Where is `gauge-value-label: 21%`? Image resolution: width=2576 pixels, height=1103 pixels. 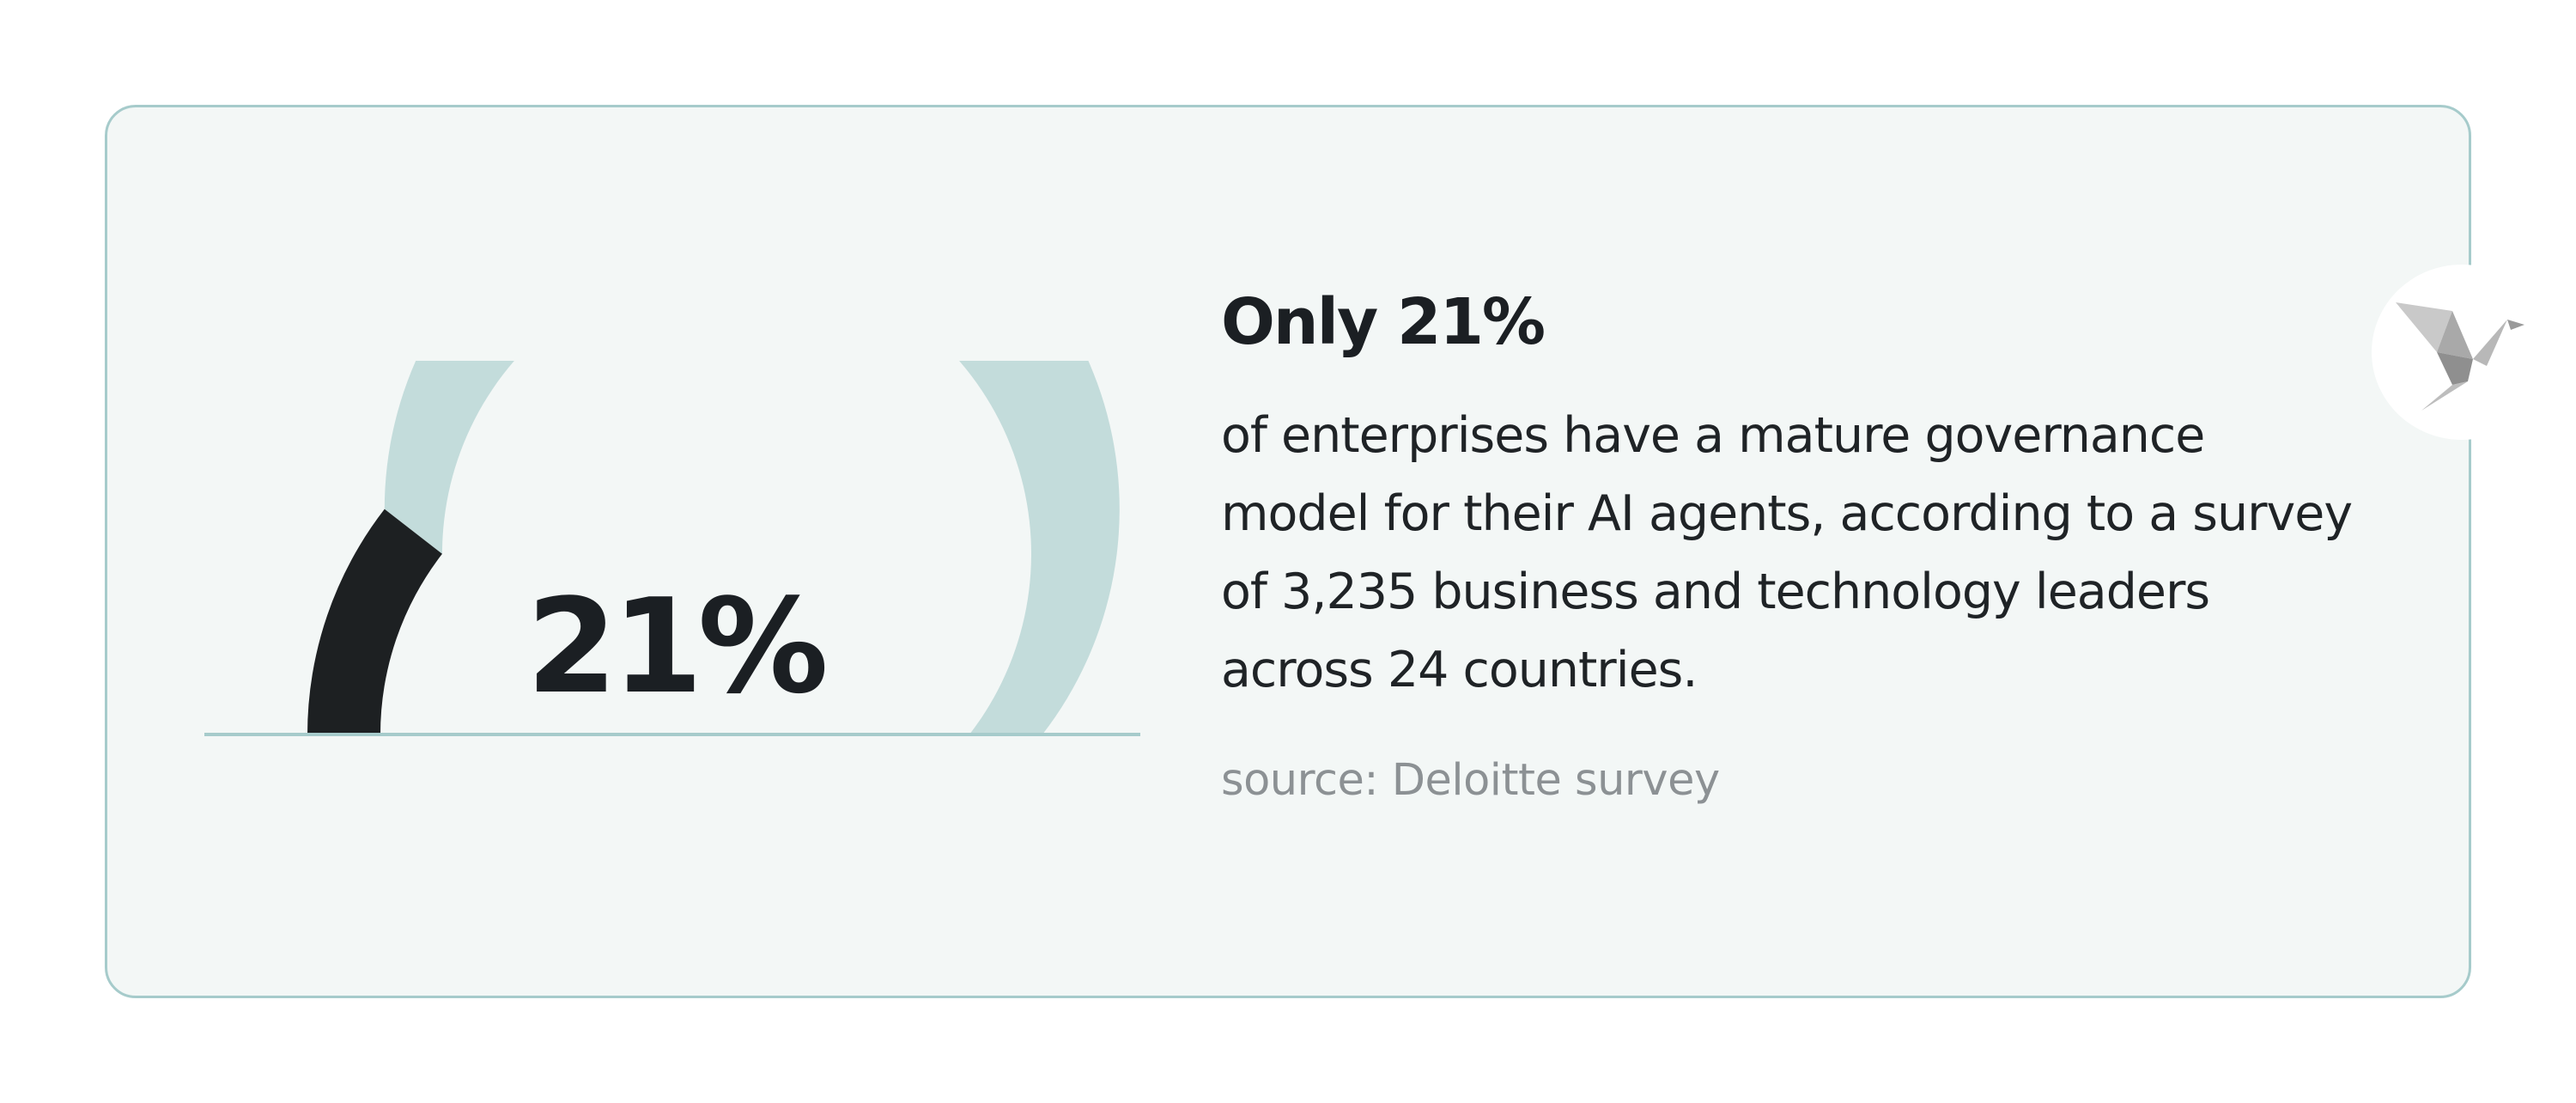 gauge-value-label: 21% is located at coordinates (675, 646).